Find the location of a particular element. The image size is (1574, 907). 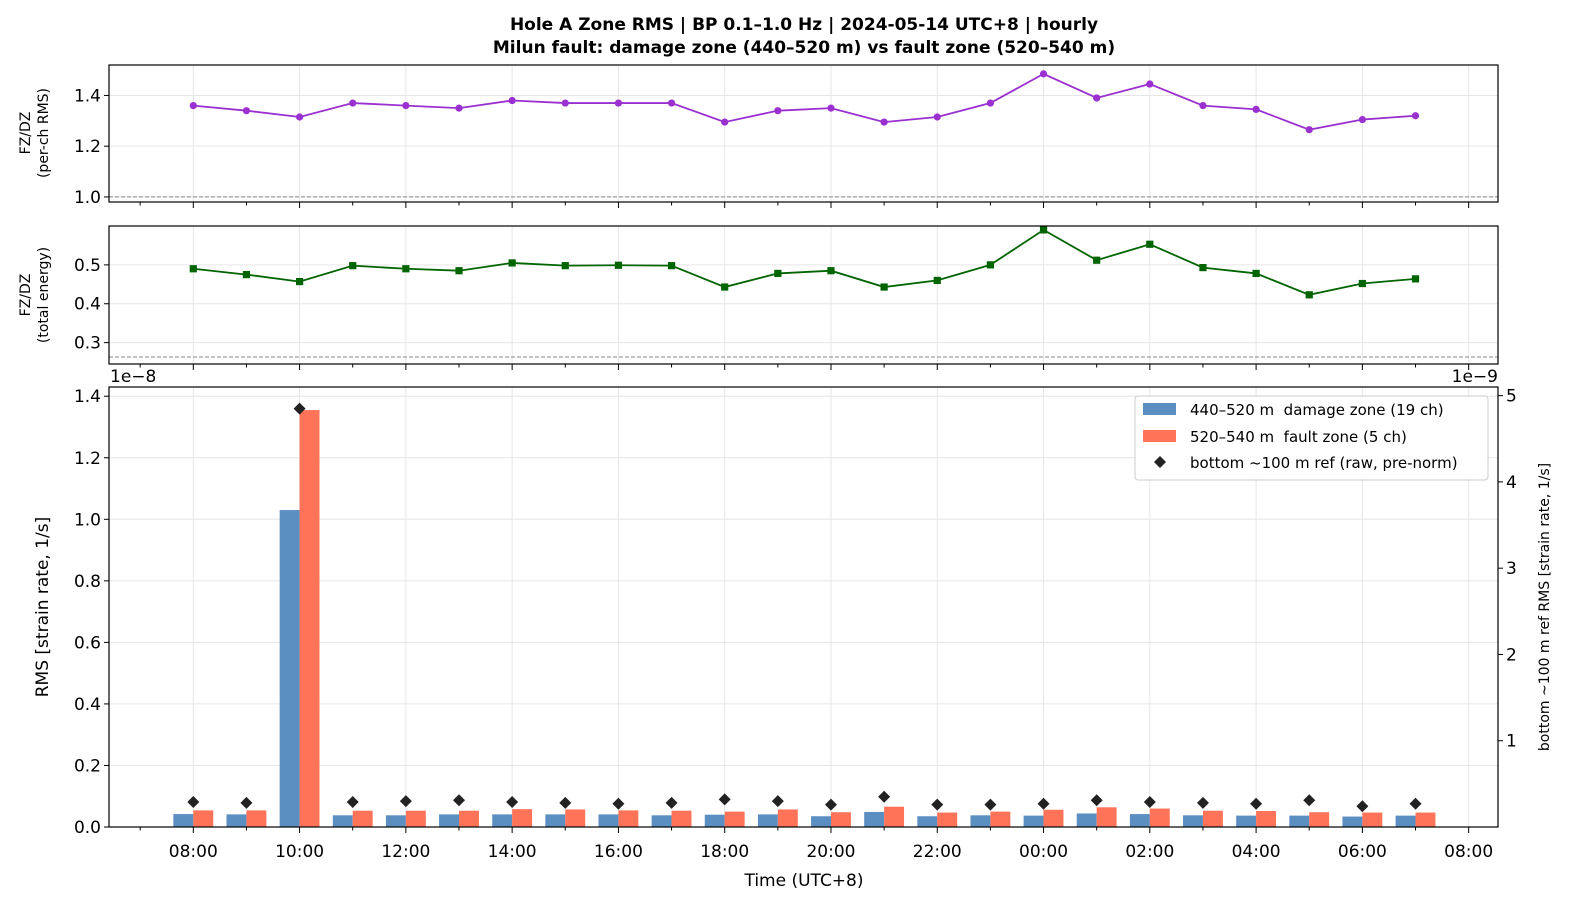

bottom-xtick-label: 08:00 is located at coordinates (1468, 852).